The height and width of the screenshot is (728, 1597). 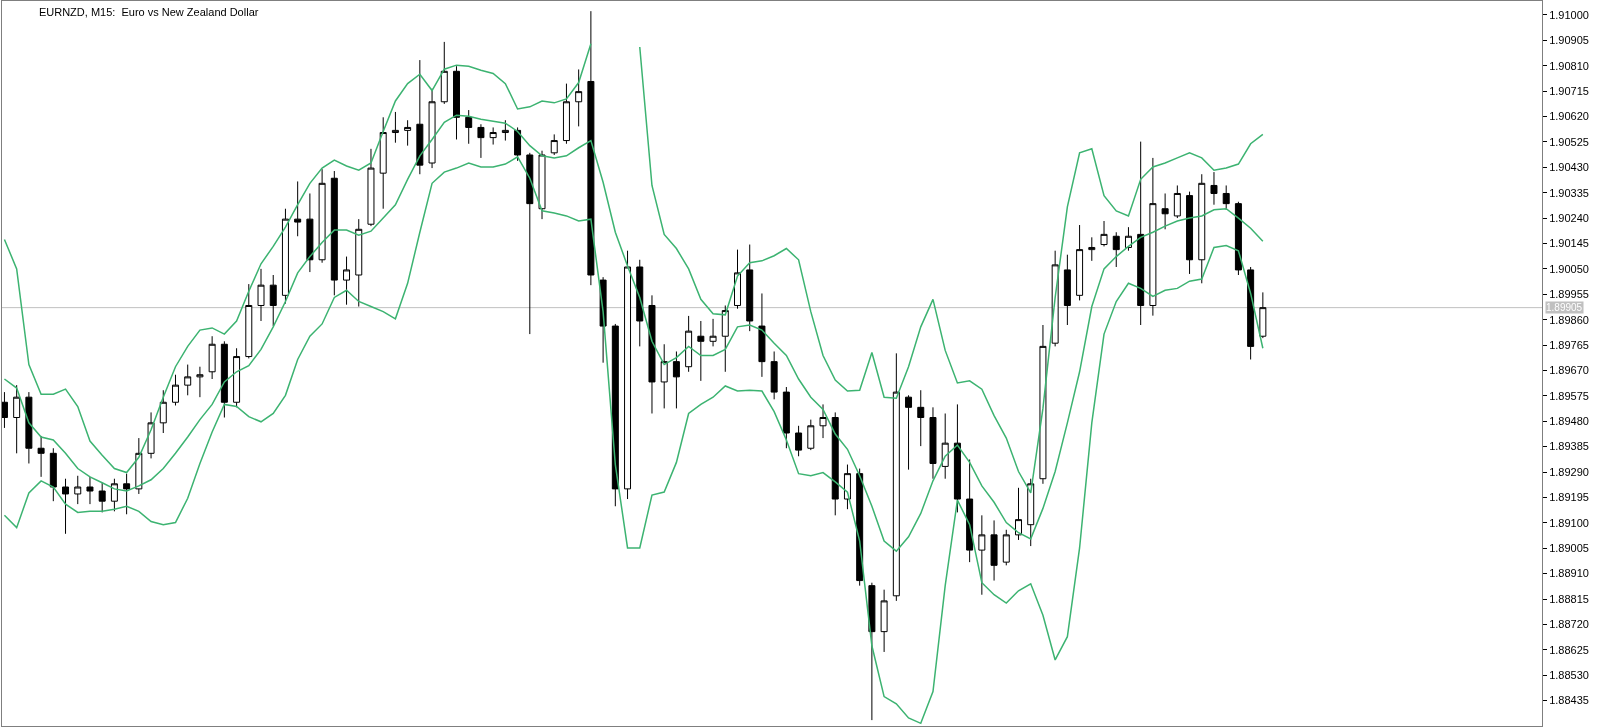 What do you see at coordinates (1569, 573) in the screenshot?
I see `y-tick-label: 1.88910` at bounding box center [1569, 573].